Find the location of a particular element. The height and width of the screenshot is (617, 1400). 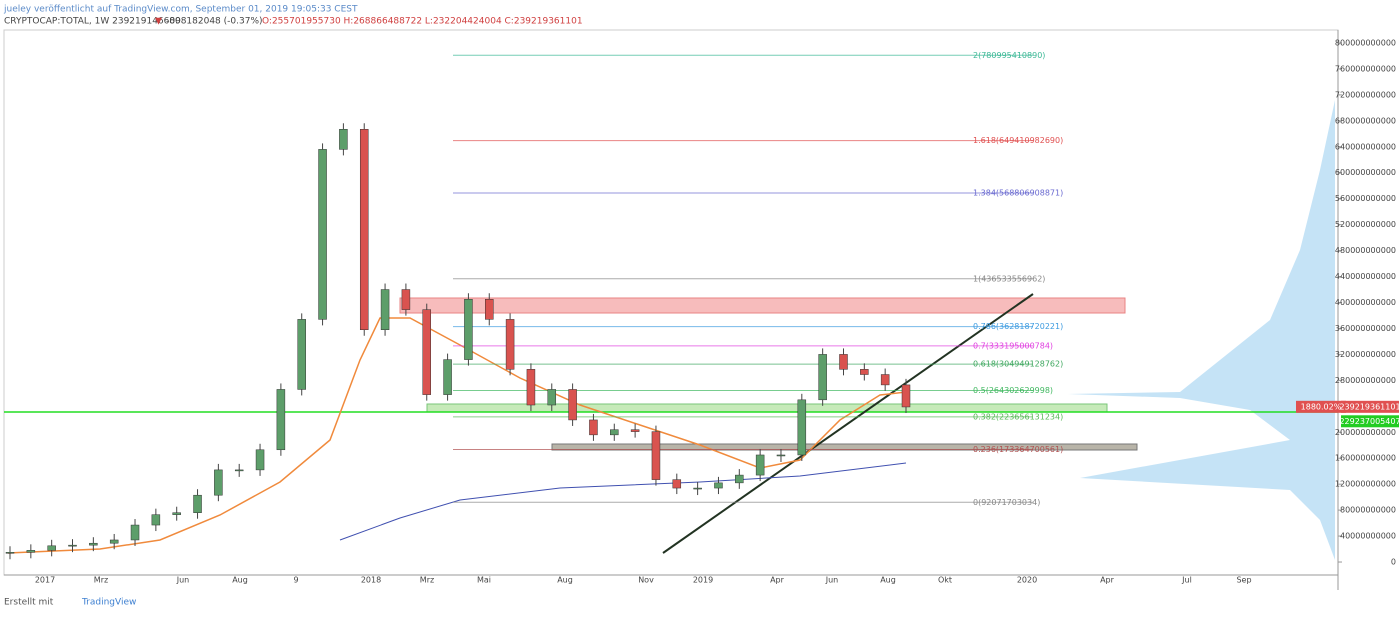

y-tick-label: 680000000000 is located at coordinates (1365, 120).